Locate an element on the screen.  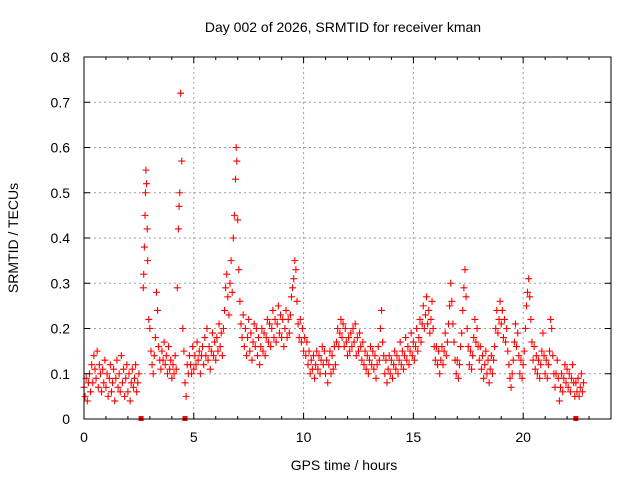
x-tick-label: 5 is located at coordinates (194, 437).